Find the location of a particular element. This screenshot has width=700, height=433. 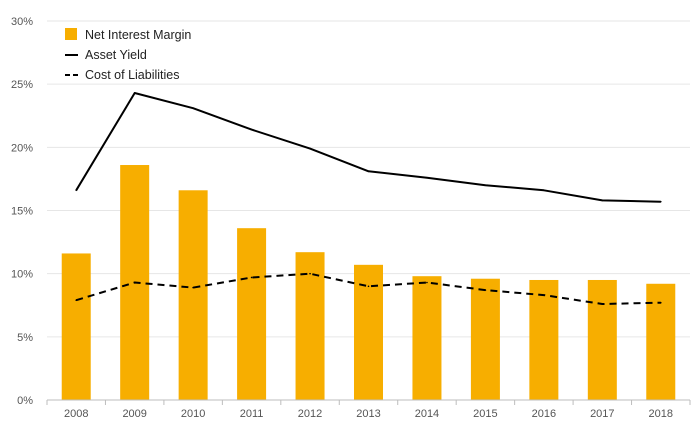

x-tick-label: 2014 is located at coordinates (427, 414).